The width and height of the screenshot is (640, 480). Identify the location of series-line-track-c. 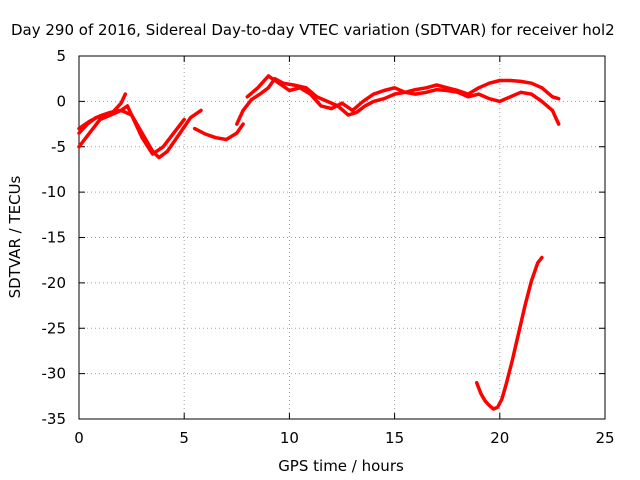
(102, 113).